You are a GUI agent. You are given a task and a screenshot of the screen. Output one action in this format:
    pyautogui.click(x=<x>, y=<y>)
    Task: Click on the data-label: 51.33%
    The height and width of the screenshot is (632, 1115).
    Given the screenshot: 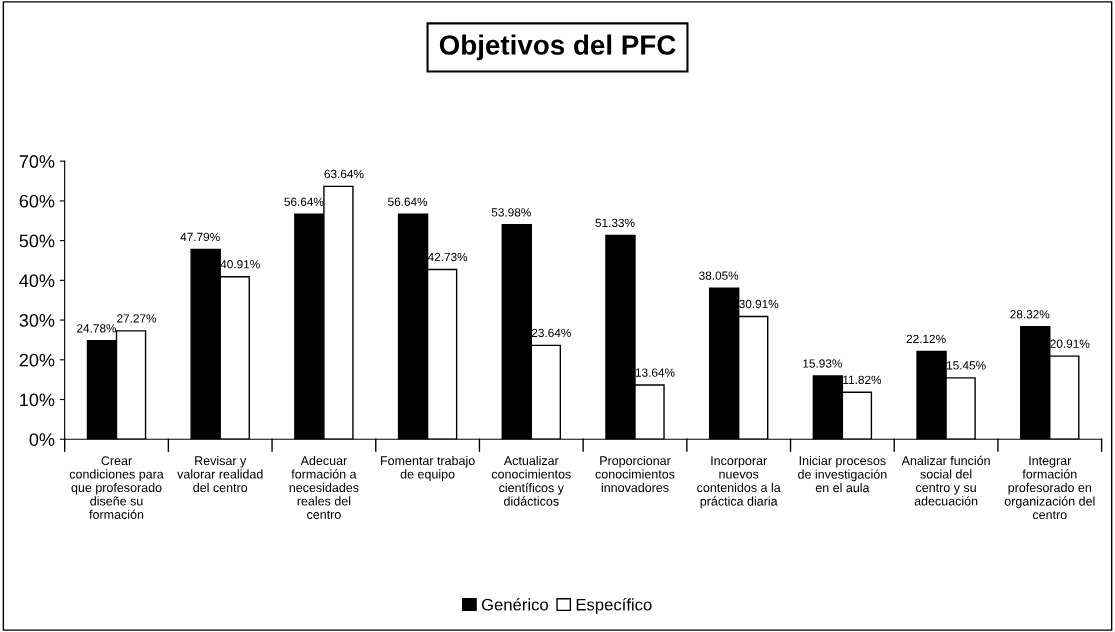 What is the action you would take?
    pyautogui.click(x=615, y=223)
    